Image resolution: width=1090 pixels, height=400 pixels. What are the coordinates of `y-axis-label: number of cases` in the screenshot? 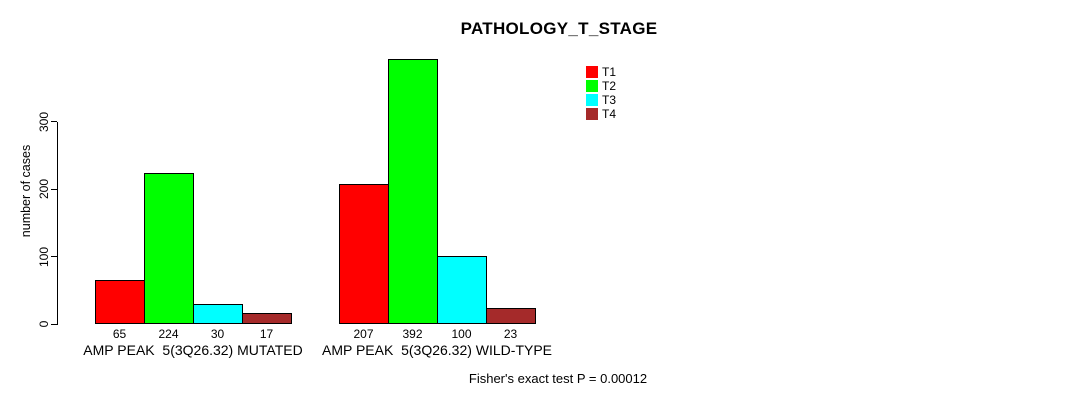 It's located at (26, 191).